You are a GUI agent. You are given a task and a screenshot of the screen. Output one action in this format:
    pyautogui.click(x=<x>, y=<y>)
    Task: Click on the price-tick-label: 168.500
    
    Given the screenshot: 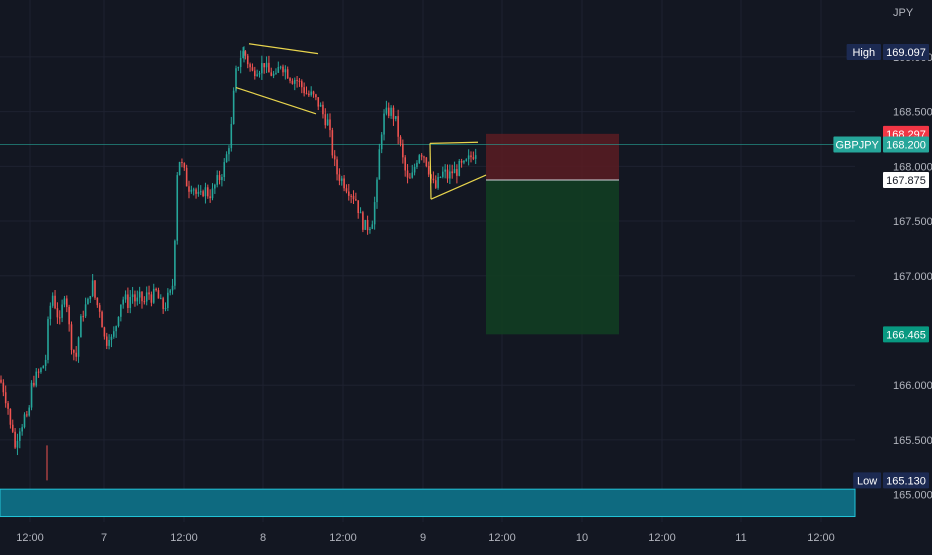 What is the action you would take?
    pyautogui.click(x=912, y=113)
    